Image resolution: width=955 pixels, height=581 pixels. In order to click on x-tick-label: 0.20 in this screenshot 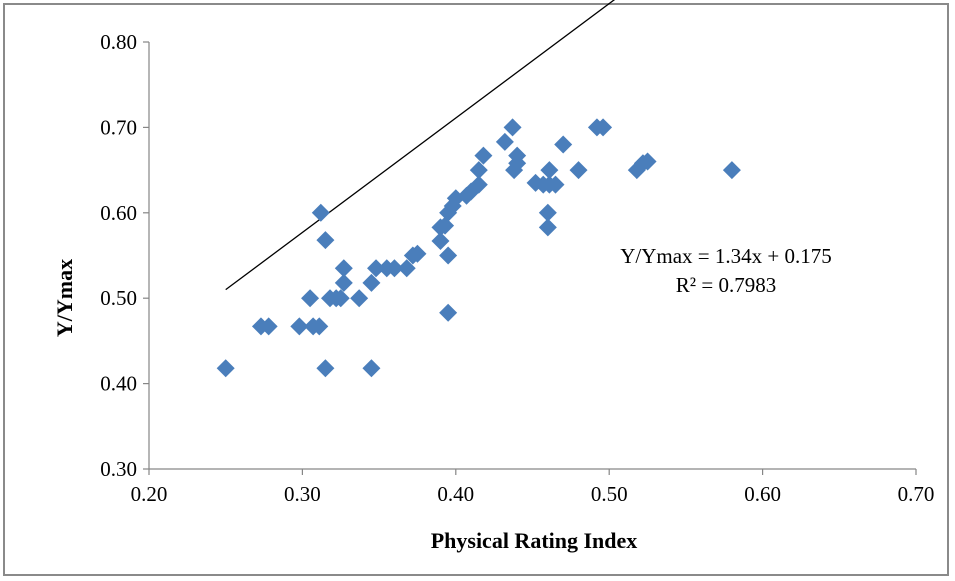, I will do `click(149, 494)`.